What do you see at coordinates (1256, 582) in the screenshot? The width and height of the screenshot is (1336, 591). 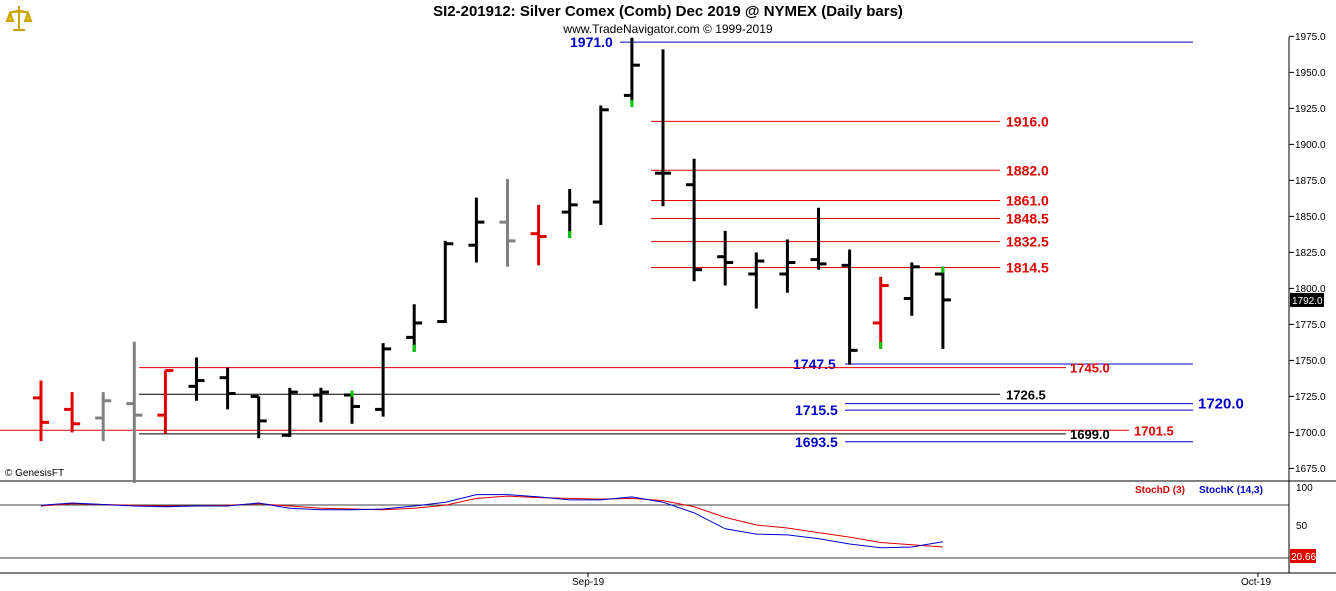 I see `x-tick-label: Oct-19` at bounding box center [1256, 582].